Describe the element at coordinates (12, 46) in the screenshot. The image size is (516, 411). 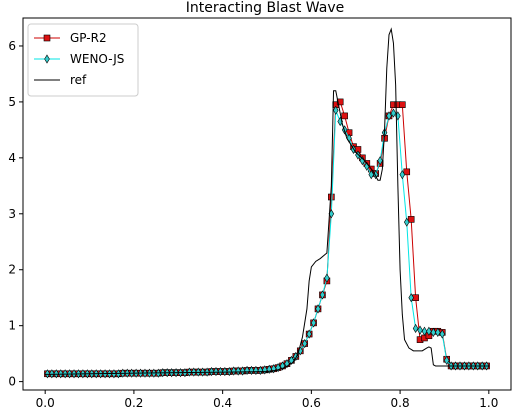
I see `y-tick-label: 6` at that location.